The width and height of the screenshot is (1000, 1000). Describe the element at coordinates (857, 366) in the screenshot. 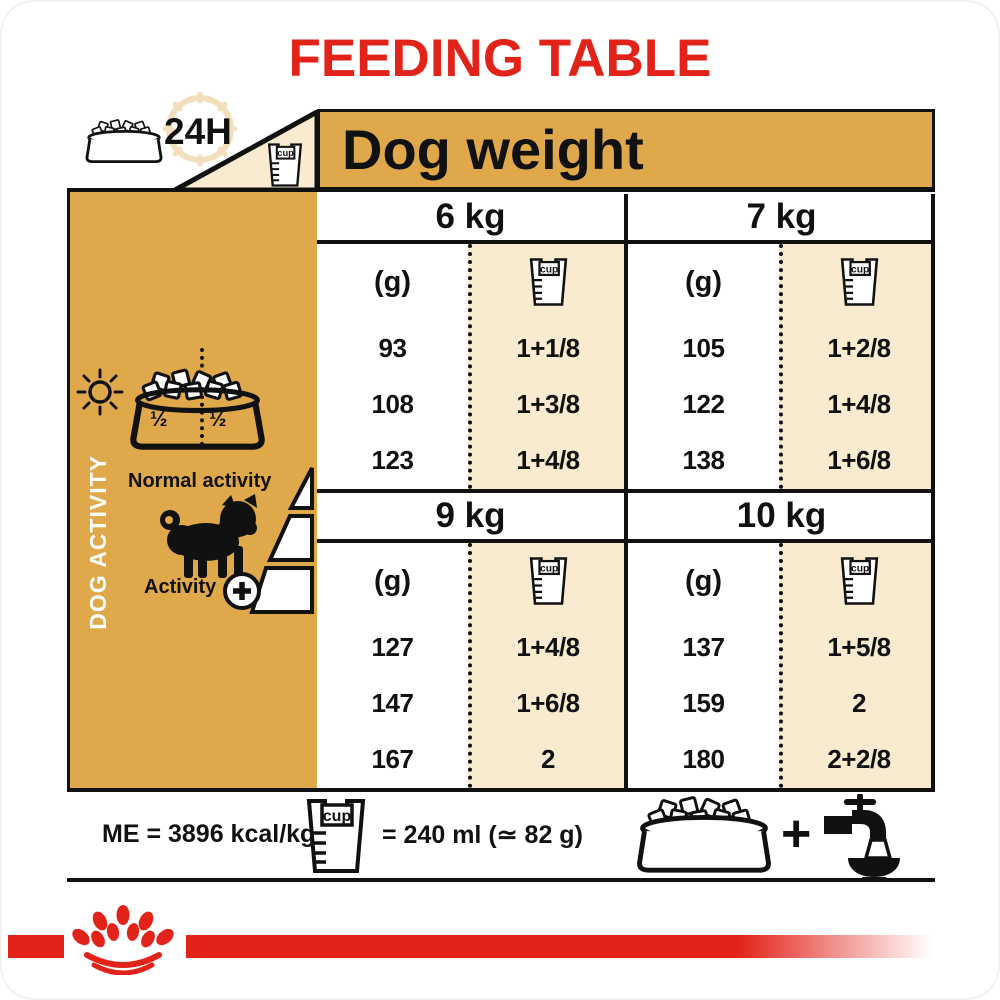

I see `cups-column: 1+2/8 1+4/8 1+6/8` at that location.